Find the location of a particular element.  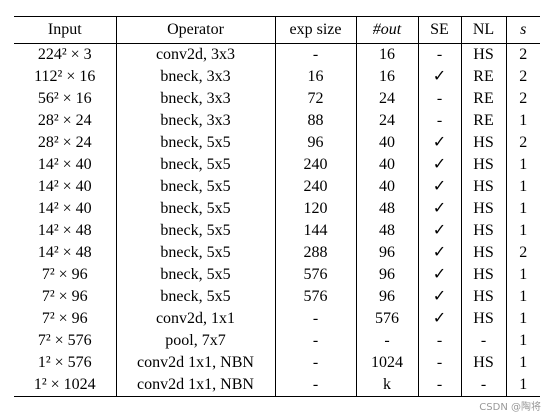

table-cell: 112² × 16 is located at coordinates (65, 77).